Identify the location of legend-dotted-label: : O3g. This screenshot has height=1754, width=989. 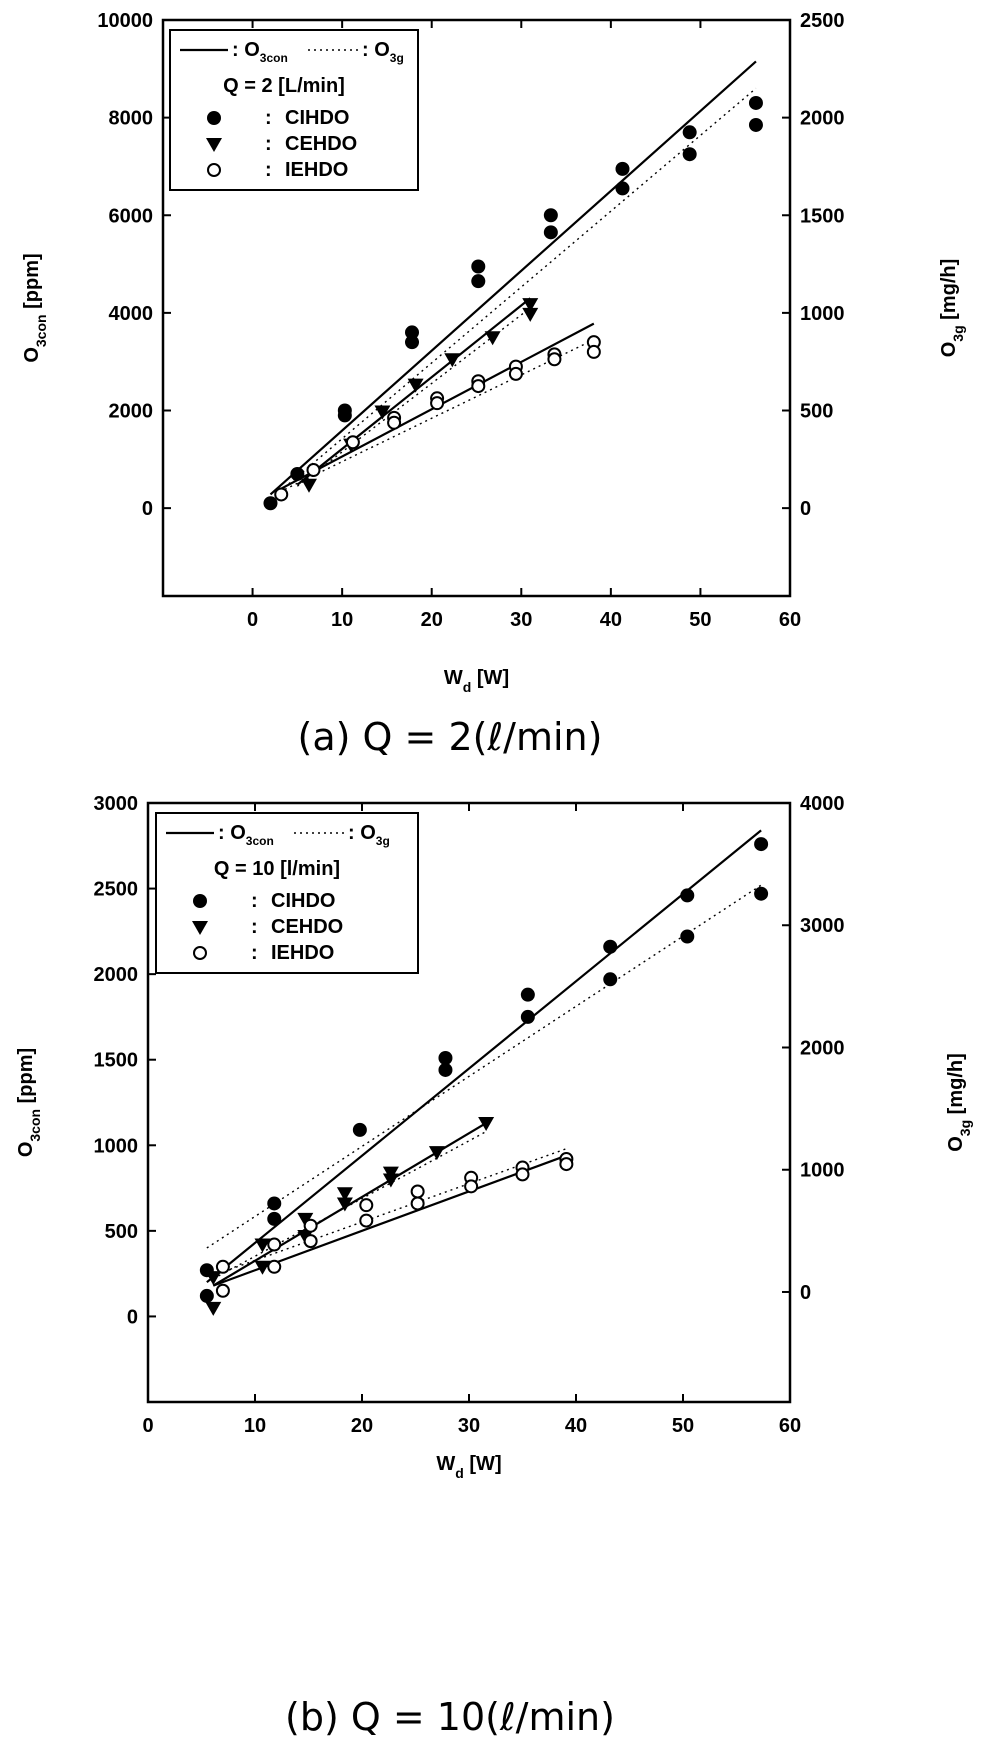
(383, 52).